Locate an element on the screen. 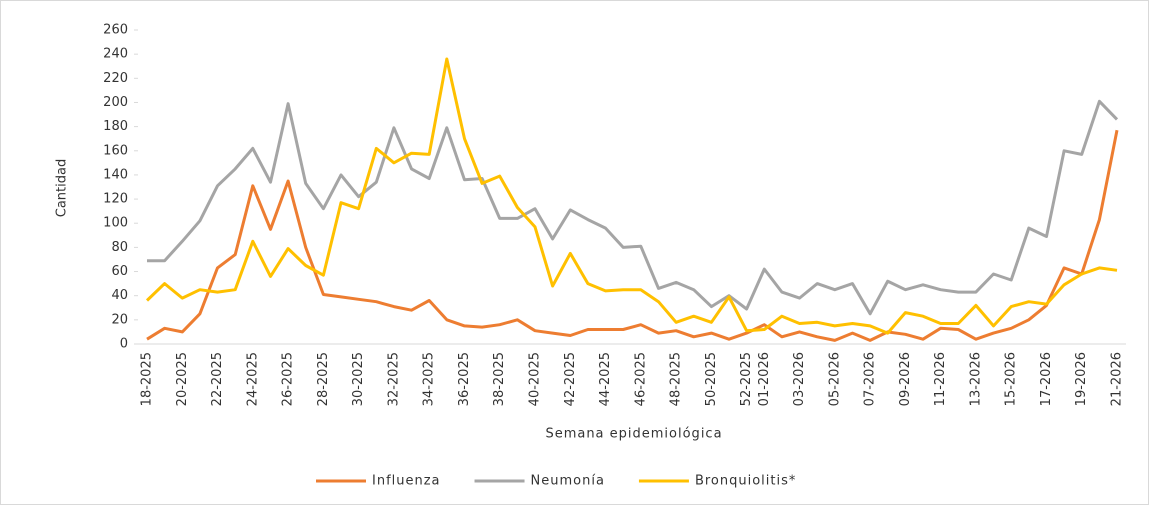 The height and width of the screenshot is (505, 1150). y-tick-label: 120 is located at coordinates (115, 199).